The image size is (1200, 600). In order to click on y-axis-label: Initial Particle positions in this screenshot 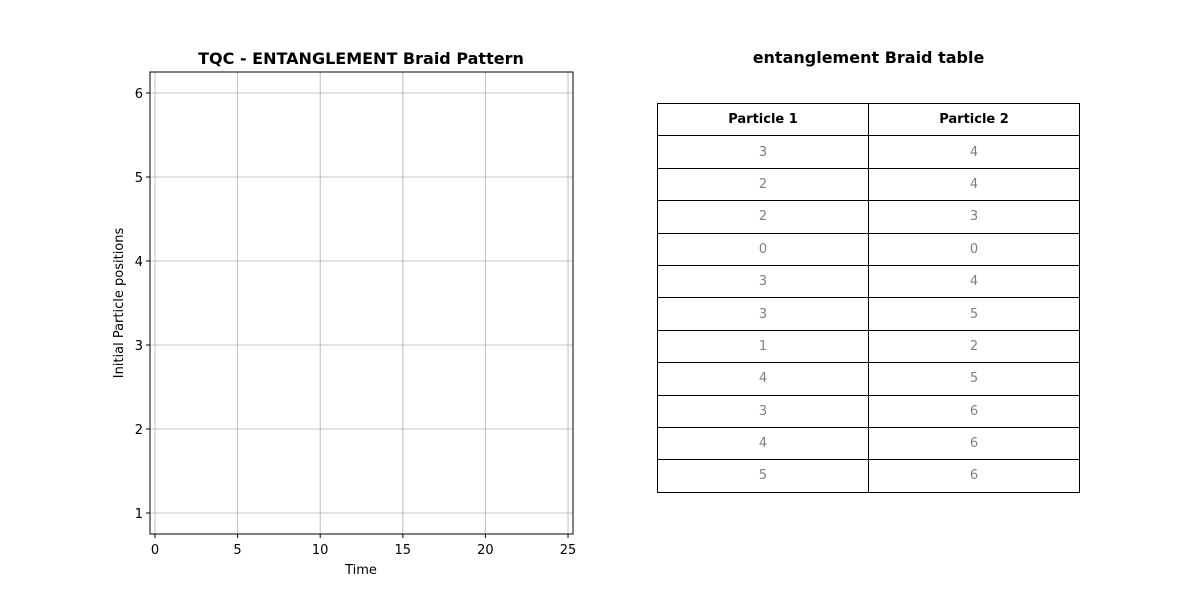, I will do `click(119, 303)`.